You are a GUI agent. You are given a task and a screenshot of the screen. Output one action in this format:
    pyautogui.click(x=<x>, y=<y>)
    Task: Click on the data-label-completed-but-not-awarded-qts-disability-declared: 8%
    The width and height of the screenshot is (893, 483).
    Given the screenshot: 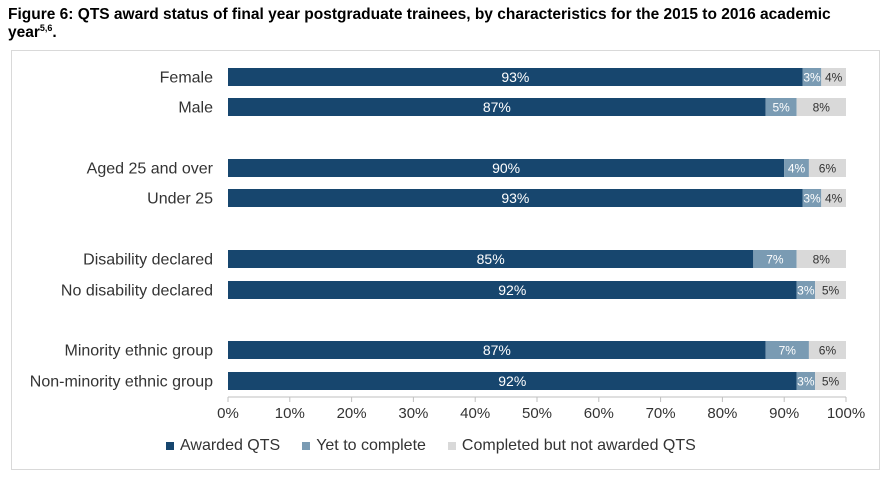 What is the action you would take?
    pyautogui.click(x=822, y=260)
    